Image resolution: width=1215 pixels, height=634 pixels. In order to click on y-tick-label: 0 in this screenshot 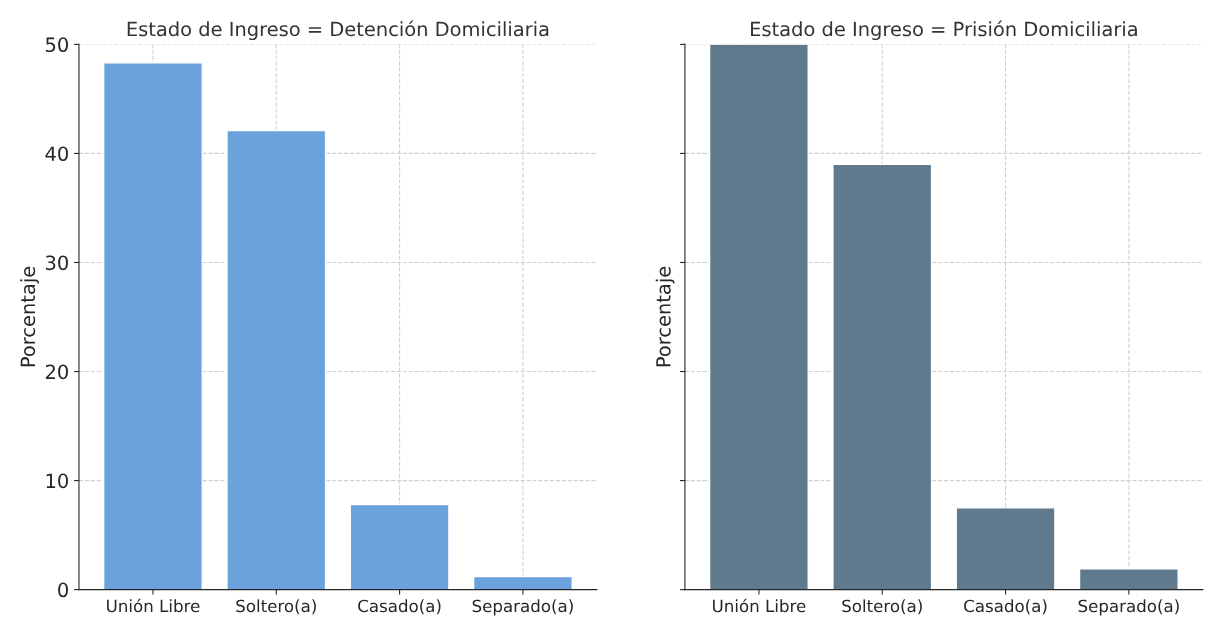, I will do `click(63, 590)`.